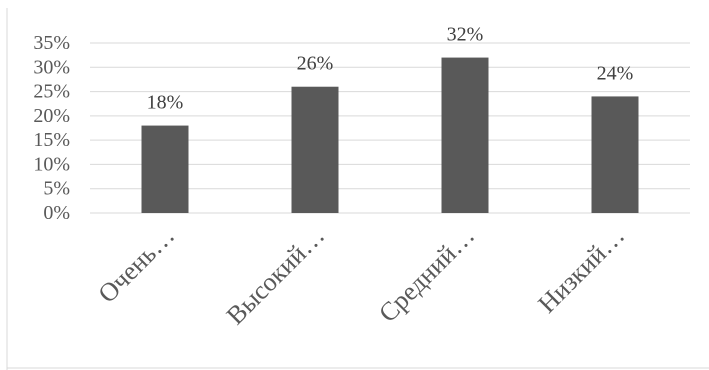  I want to click on y-tick-label: 15%, so click(51, 140).